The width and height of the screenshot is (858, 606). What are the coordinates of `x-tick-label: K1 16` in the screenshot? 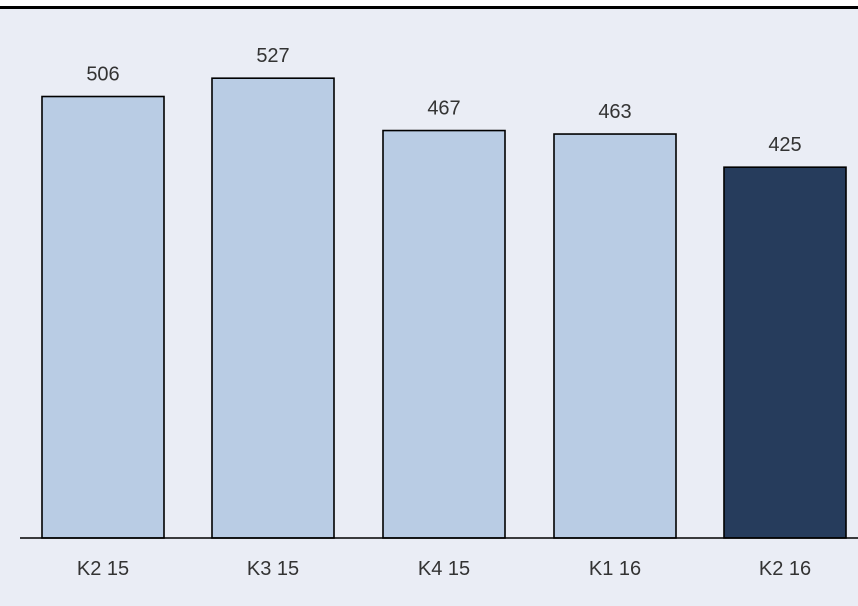 It's located at (615, 569).